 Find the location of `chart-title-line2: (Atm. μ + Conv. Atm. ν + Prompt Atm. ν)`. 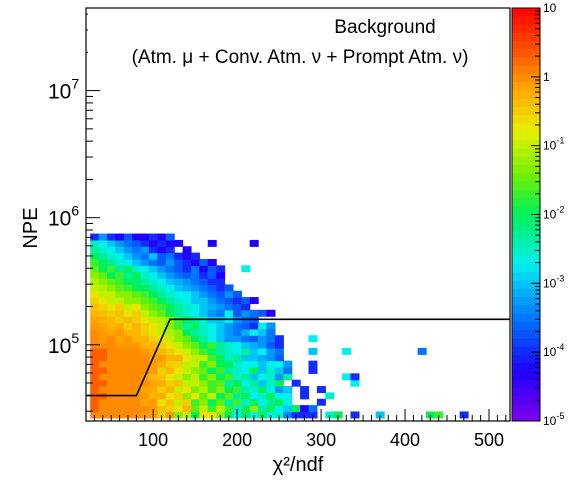

chart-title-line2: (Atm. μ + Conv. Atm. ν + Prompt Atm. ν) is located at coordinates (300, 57).